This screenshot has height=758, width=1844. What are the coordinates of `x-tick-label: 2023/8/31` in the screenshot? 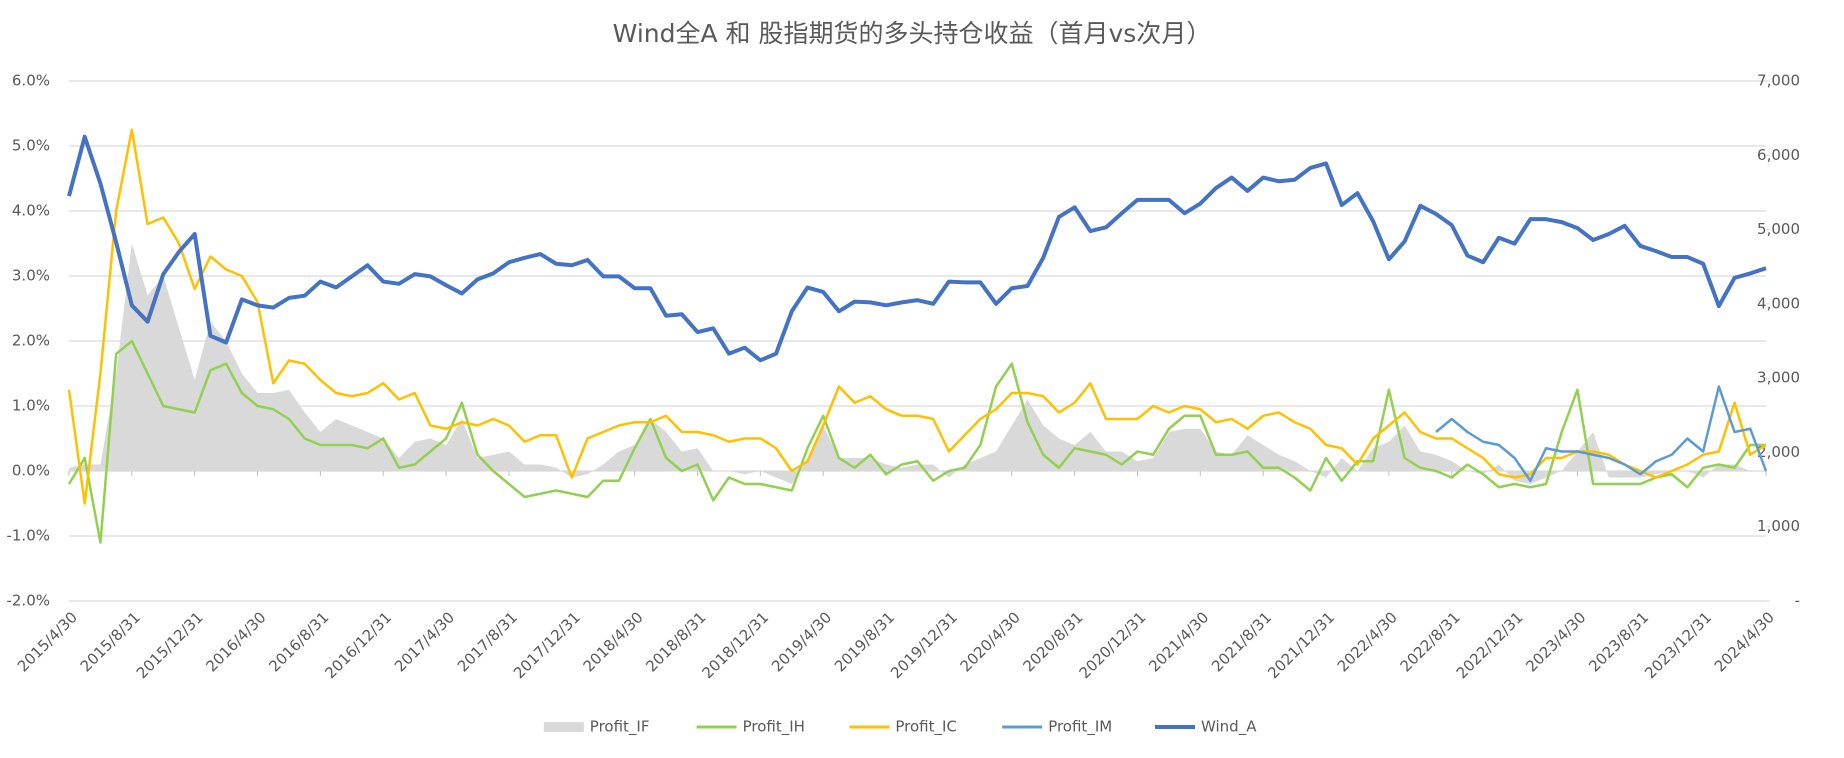 It's located at (1618, 641).